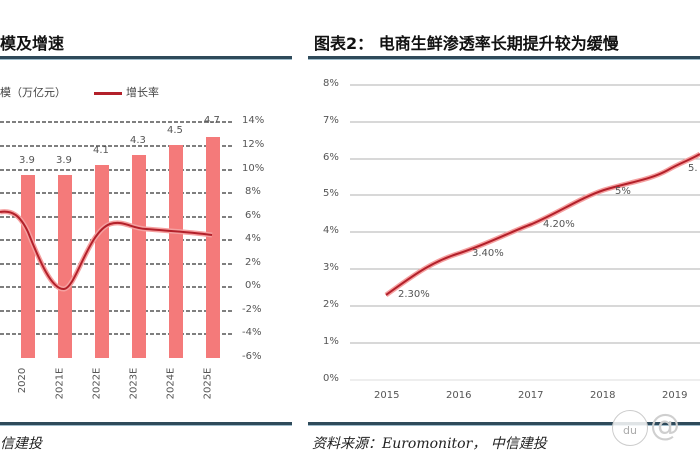 This screenshot has height=470, width=700. Describe the element at coordinates (97, 383) in the screenshot. I see `x-tick-2022E: 2022E` at that location.